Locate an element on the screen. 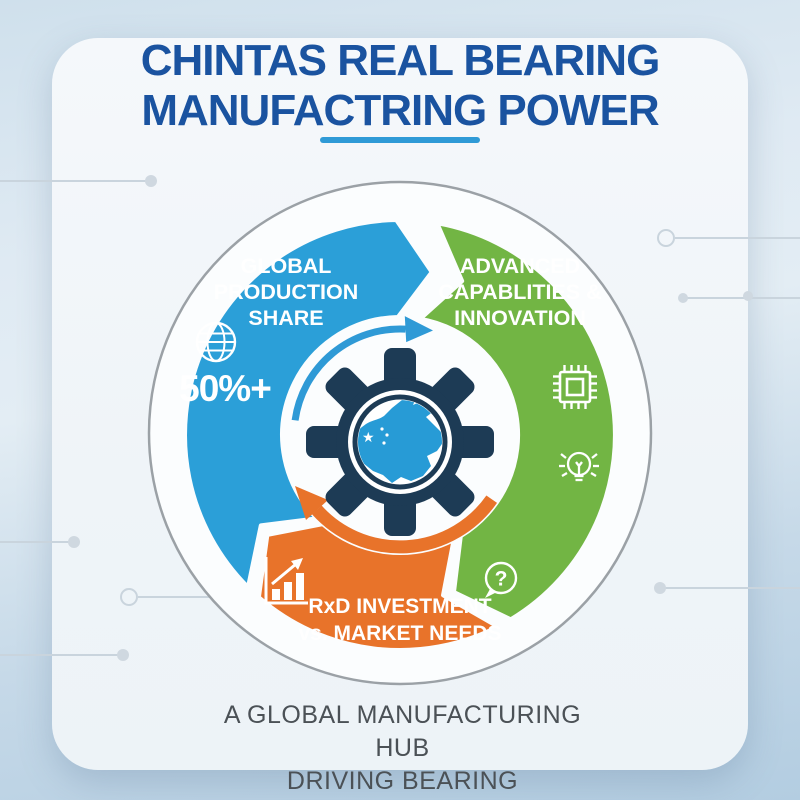 The height and width of the screenshot is (800, 800). lightbulb-icon is located at coordinates (579, 466).